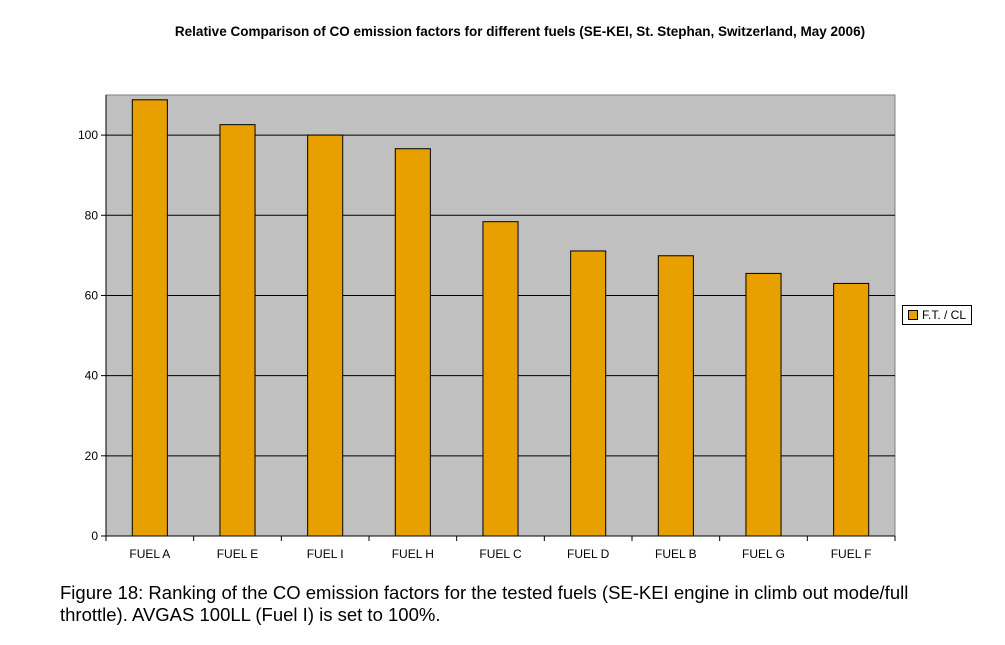 The width and height of the screenshot is (1005, 645). I want to click on x-tick-label: FUEL E, so click(238, 554).